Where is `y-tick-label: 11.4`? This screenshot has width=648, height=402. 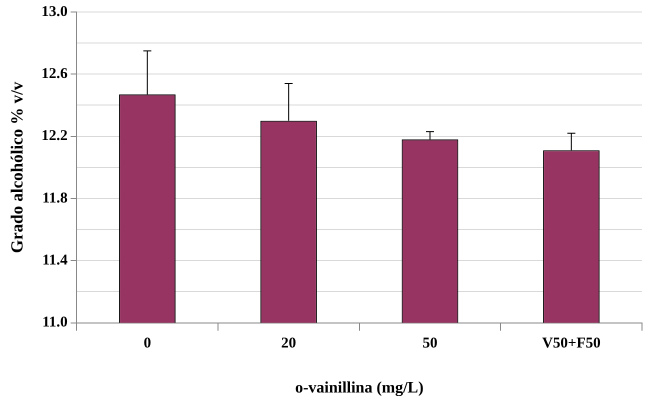 y-tick-label: 11.4 is located at coordinates (55, 260).